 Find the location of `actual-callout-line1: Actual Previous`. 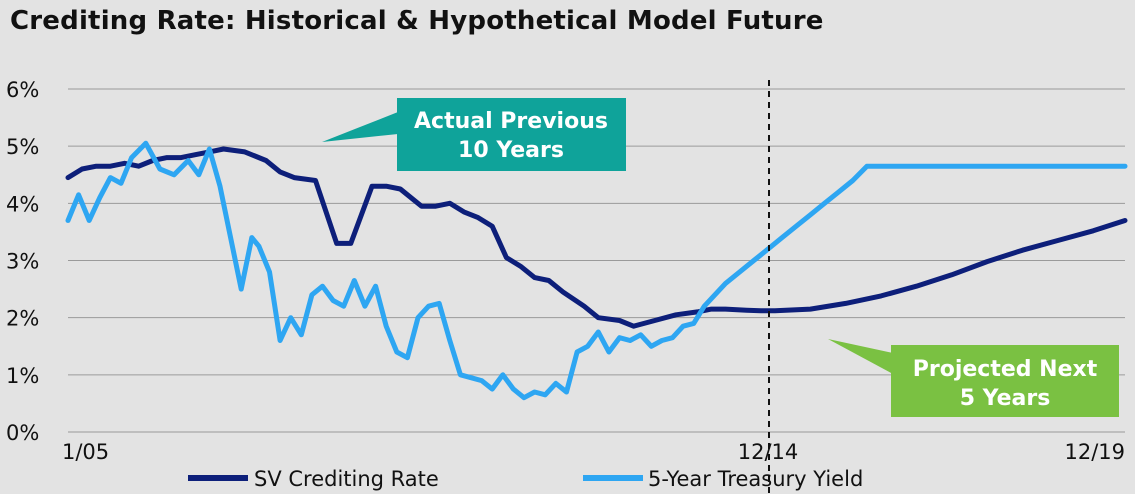

actual-callout-line1: Actual Previous is located at coordinates (511, 121).